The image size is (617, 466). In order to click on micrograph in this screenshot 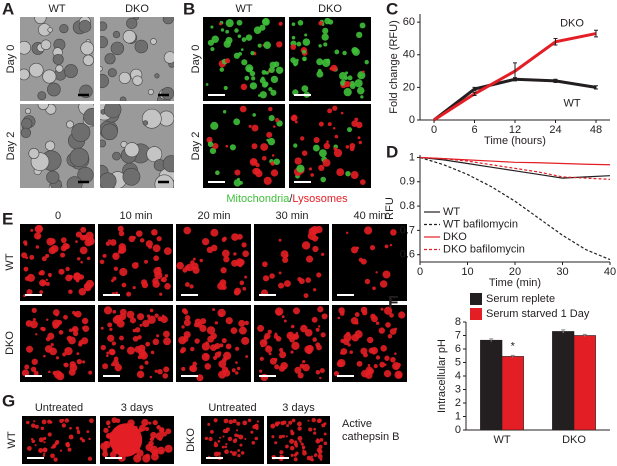, I will do `click(137, 59)`.